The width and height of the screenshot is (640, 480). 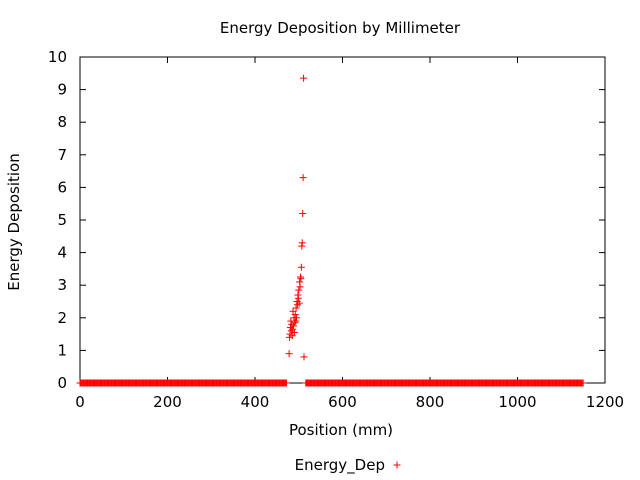 I want to click on x-tick-label: 600, so click(x=342, y=402).